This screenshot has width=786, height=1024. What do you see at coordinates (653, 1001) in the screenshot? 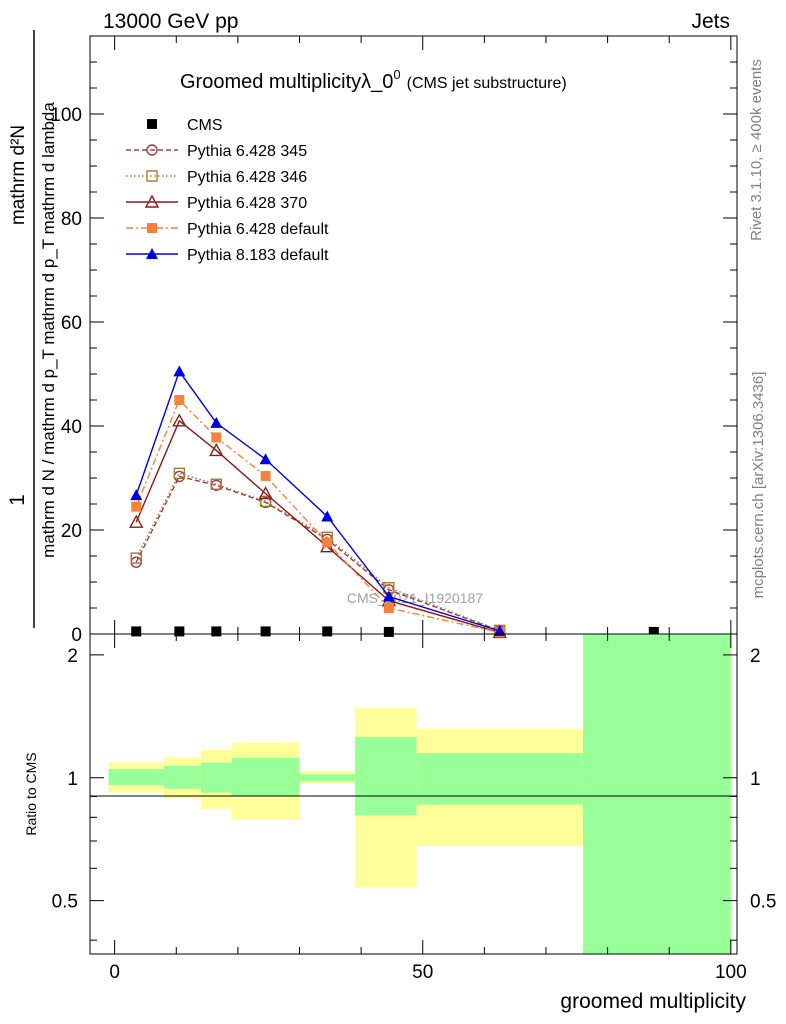
I see `x-axis-label: groomed multiplicity` at bounding box center [653, 1001].